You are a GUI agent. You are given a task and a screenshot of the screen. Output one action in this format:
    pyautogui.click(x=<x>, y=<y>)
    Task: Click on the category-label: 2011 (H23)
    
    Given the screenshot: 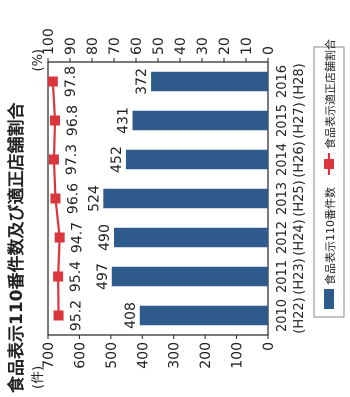 What is the action you would take?
    pyautogui.click(x=291, y=276)
    